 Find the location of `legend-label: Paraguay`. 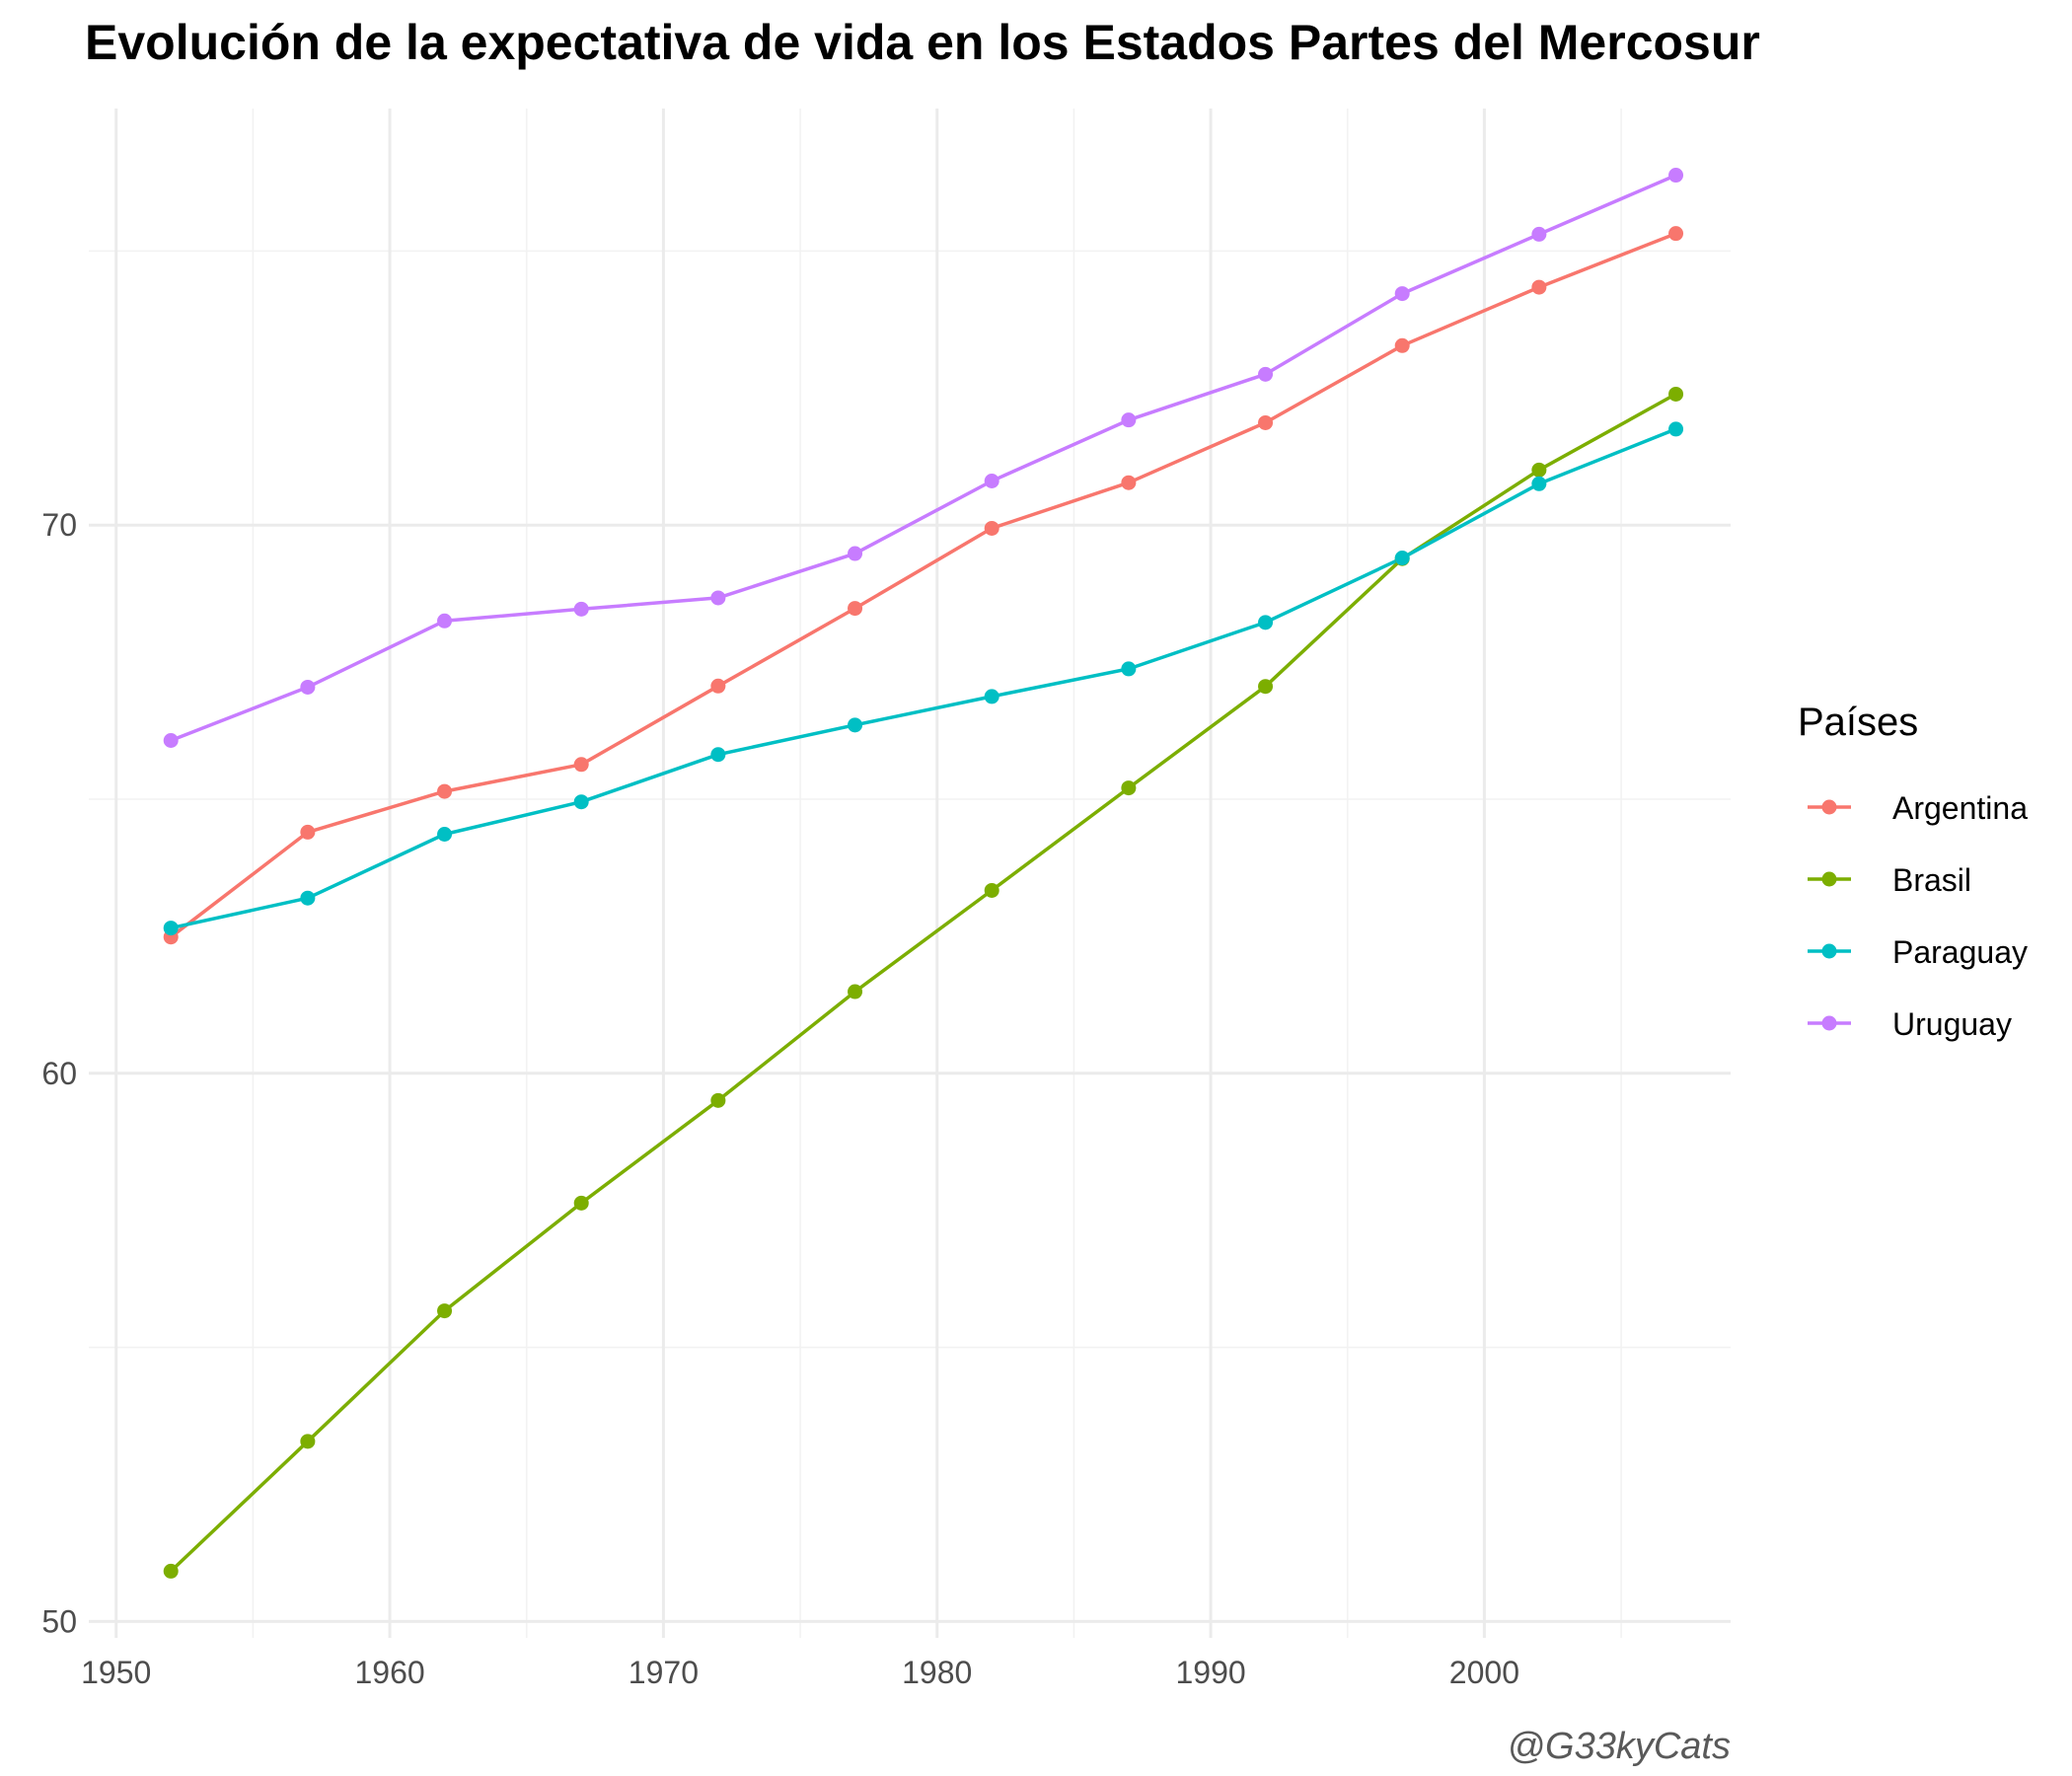

legend-label: Paraguay is located at coordinates (1960, 952).